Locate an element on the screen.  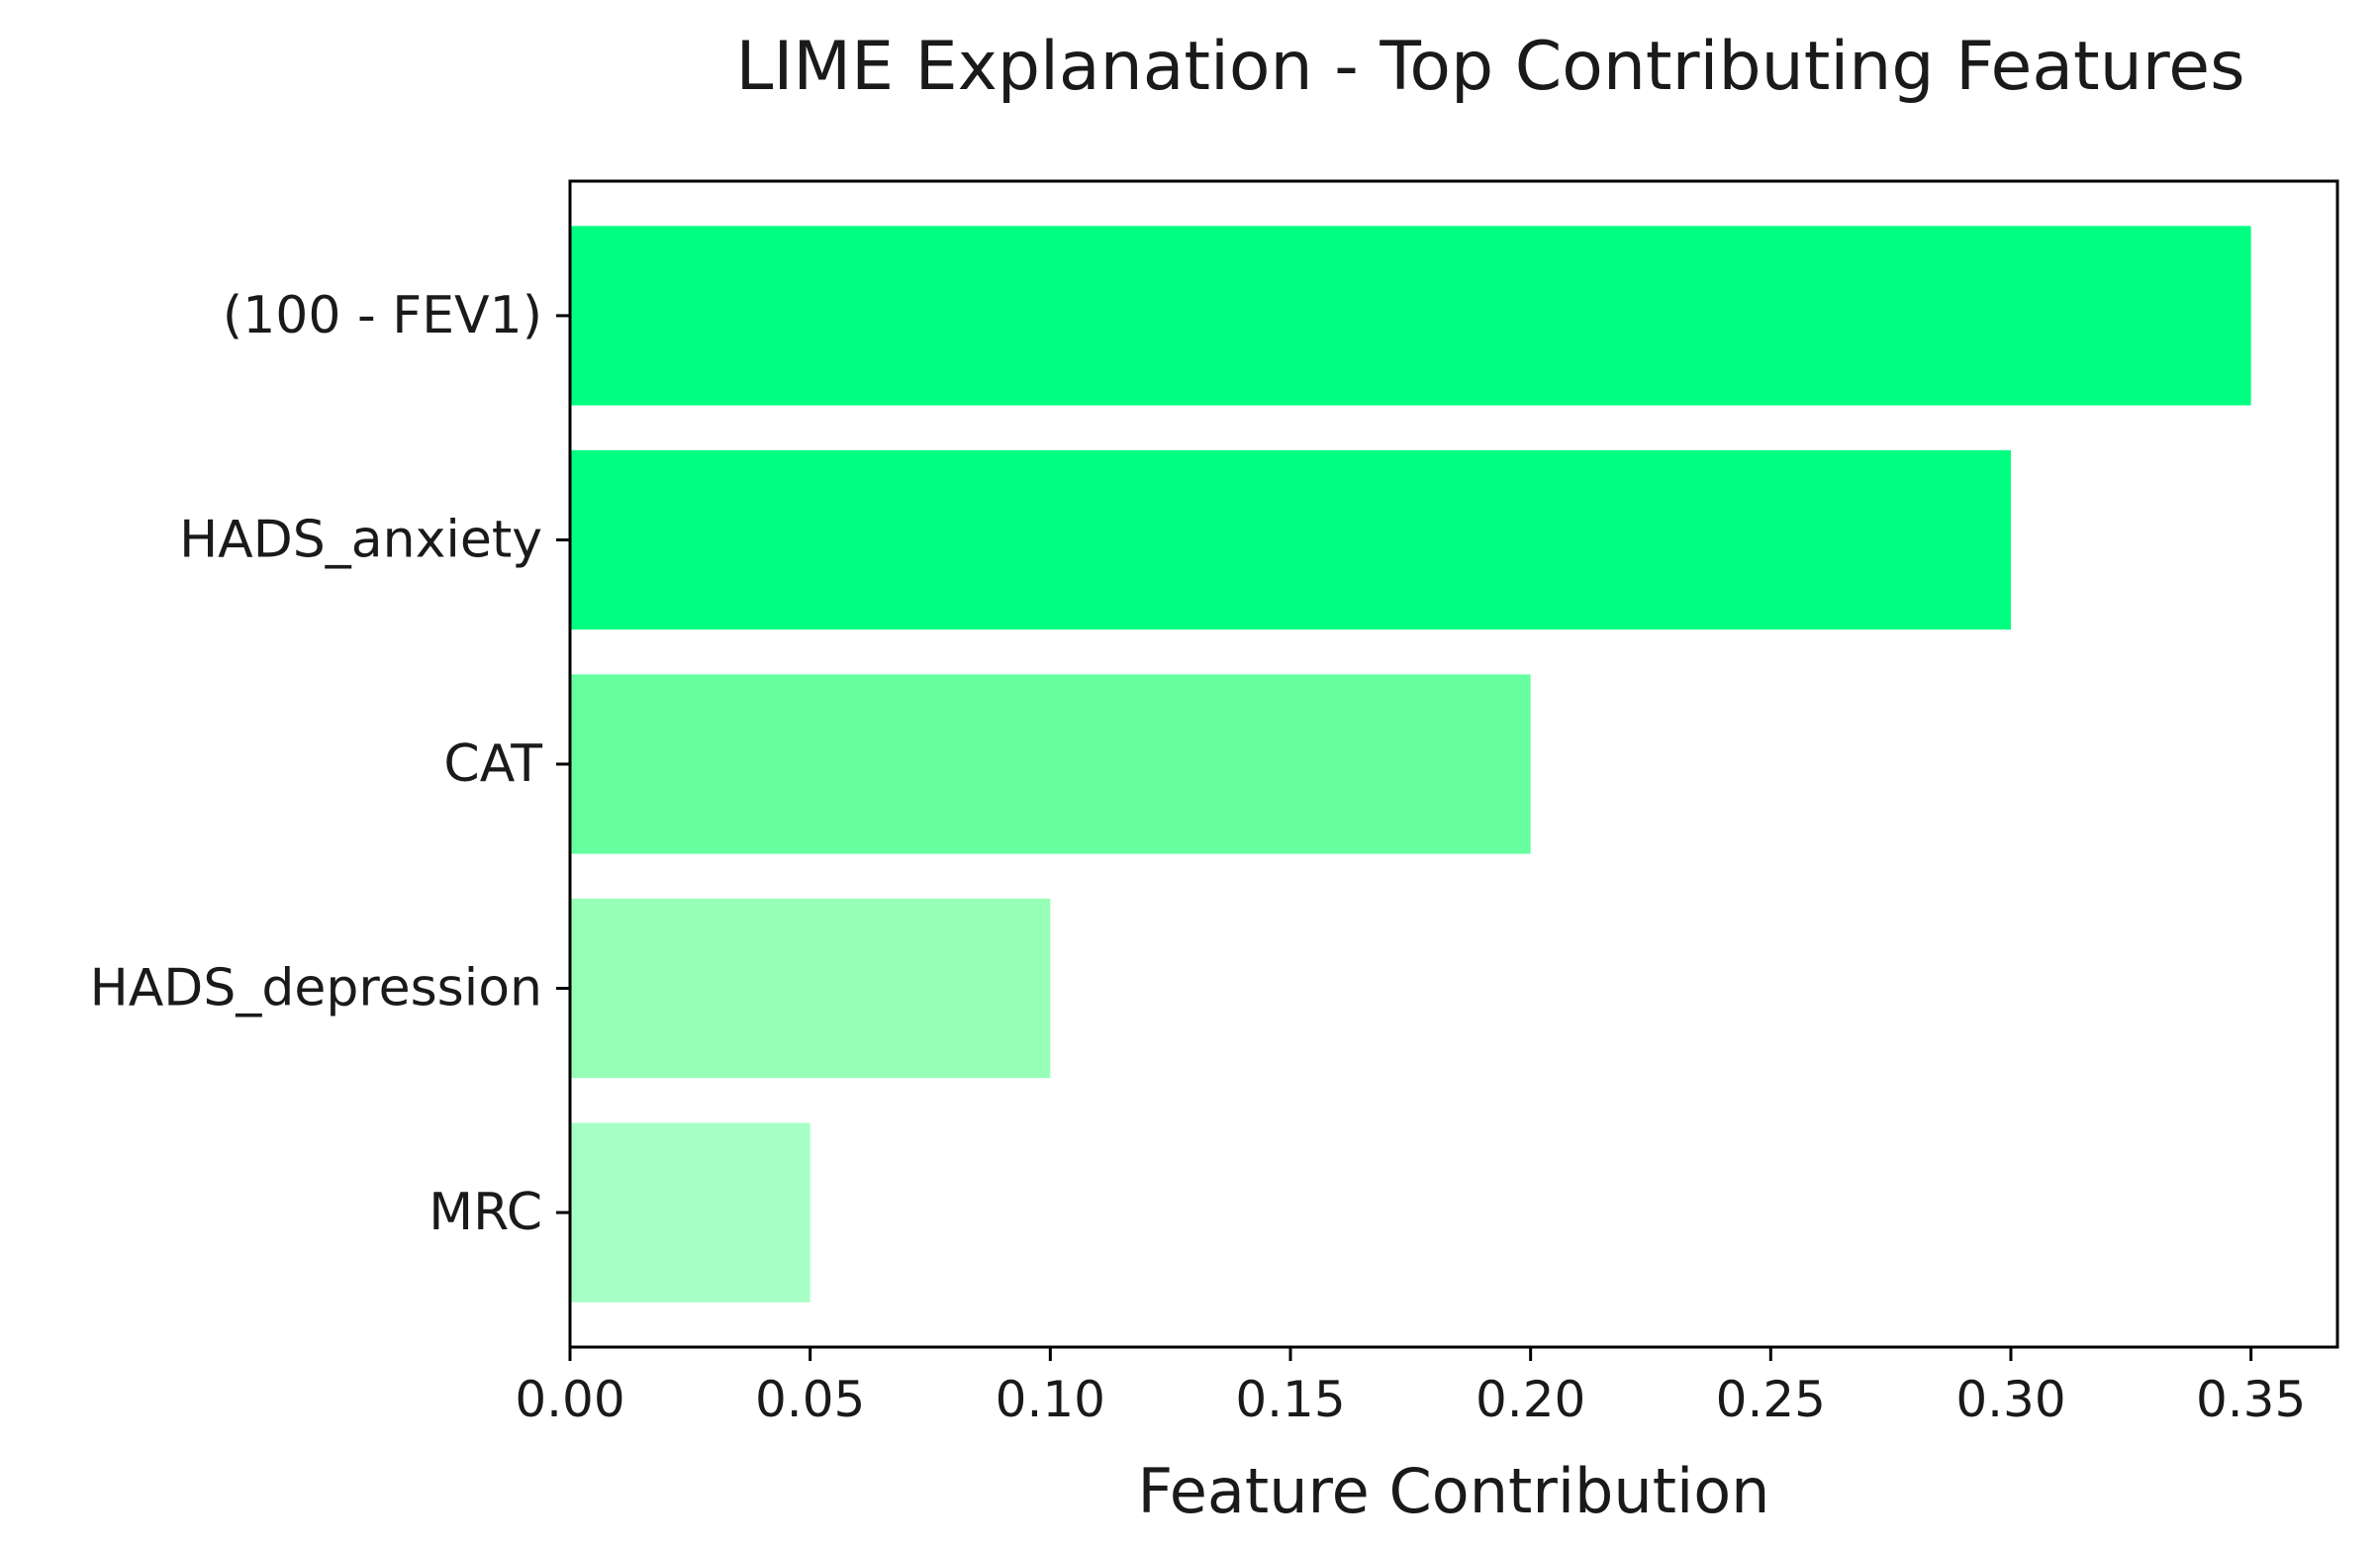
x-tick-label: 0.25 is located at coordinates (1771, 1399).